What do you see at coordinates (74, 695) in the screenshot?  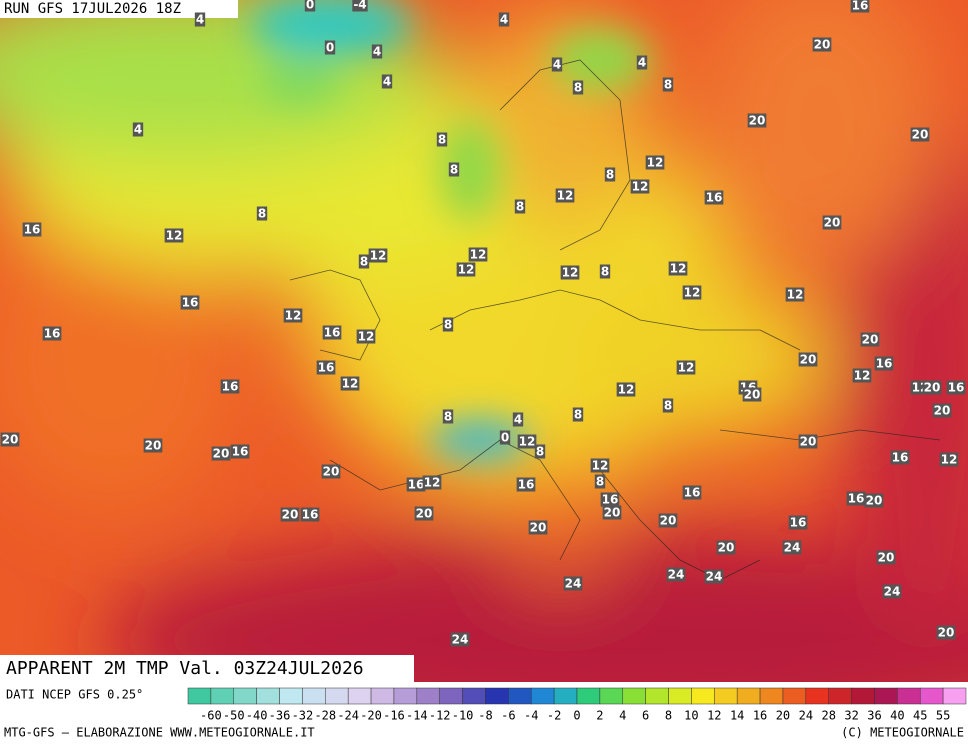 I see `source-label: DATI NCEP GFS 0.25°` at bounding box center [74, 695].